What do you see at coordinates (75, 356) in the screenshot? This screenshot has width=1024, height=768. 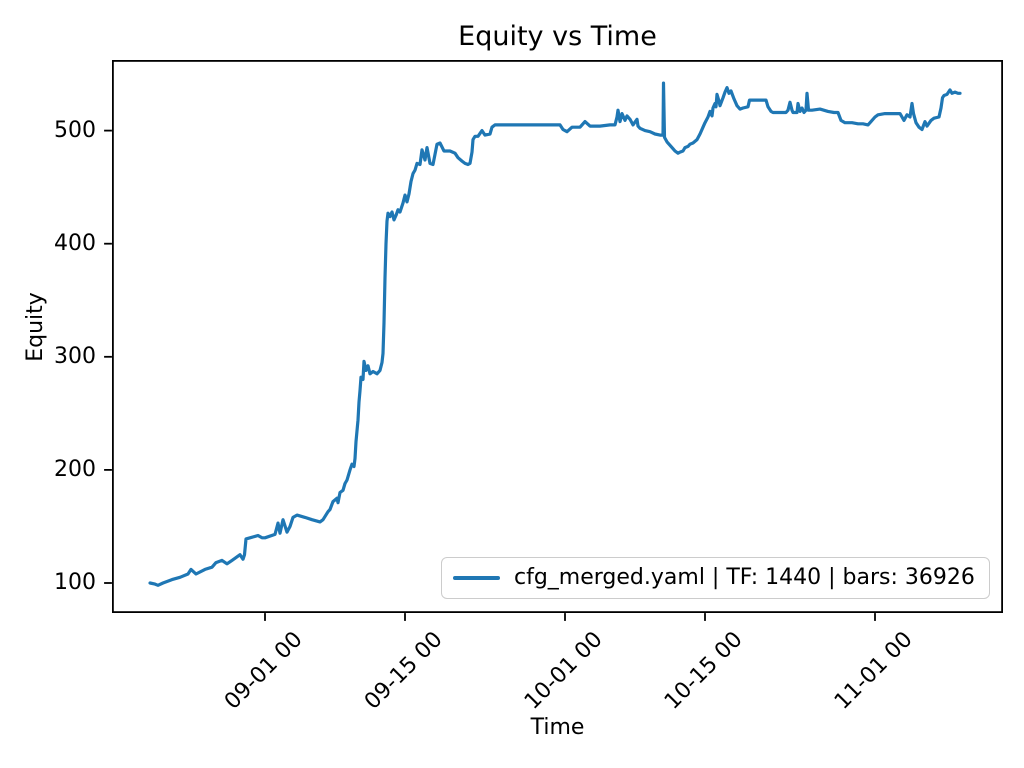 I see `y-tick-label: 300` at bounding box center [75, 356].